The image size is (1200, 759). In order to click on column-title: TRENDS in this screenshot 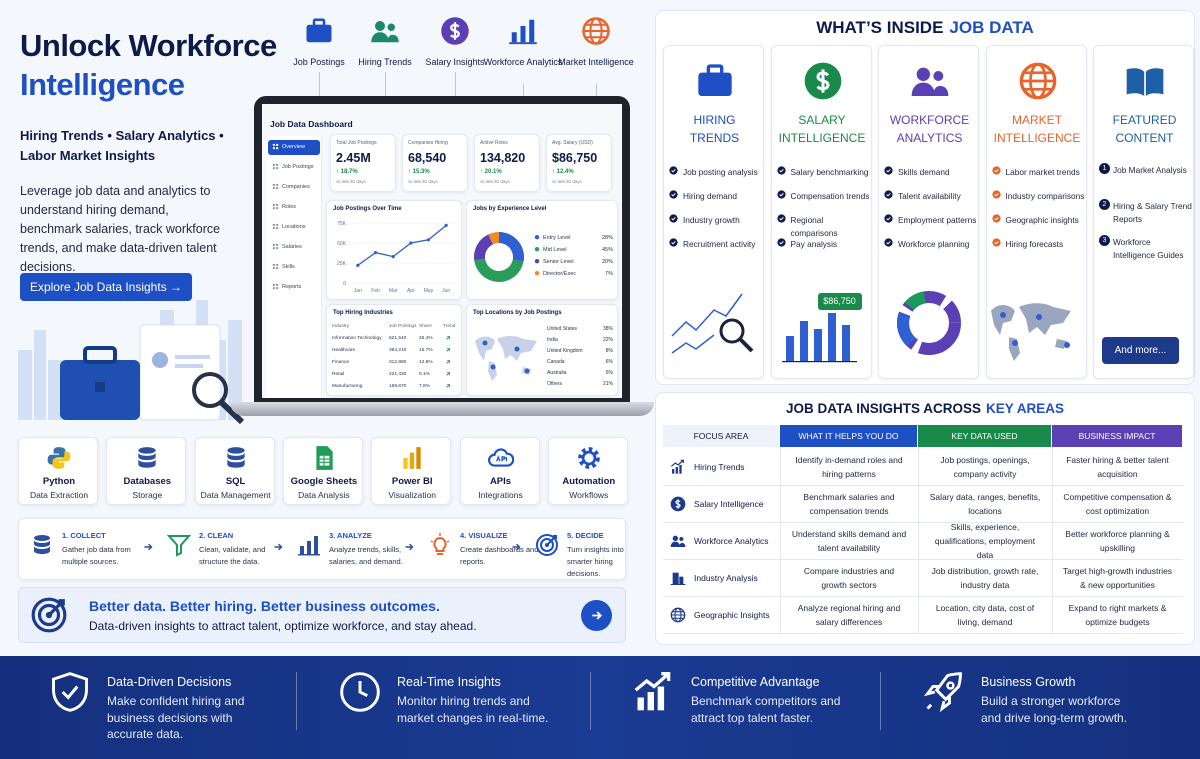, I will do `click(714, 138)`.